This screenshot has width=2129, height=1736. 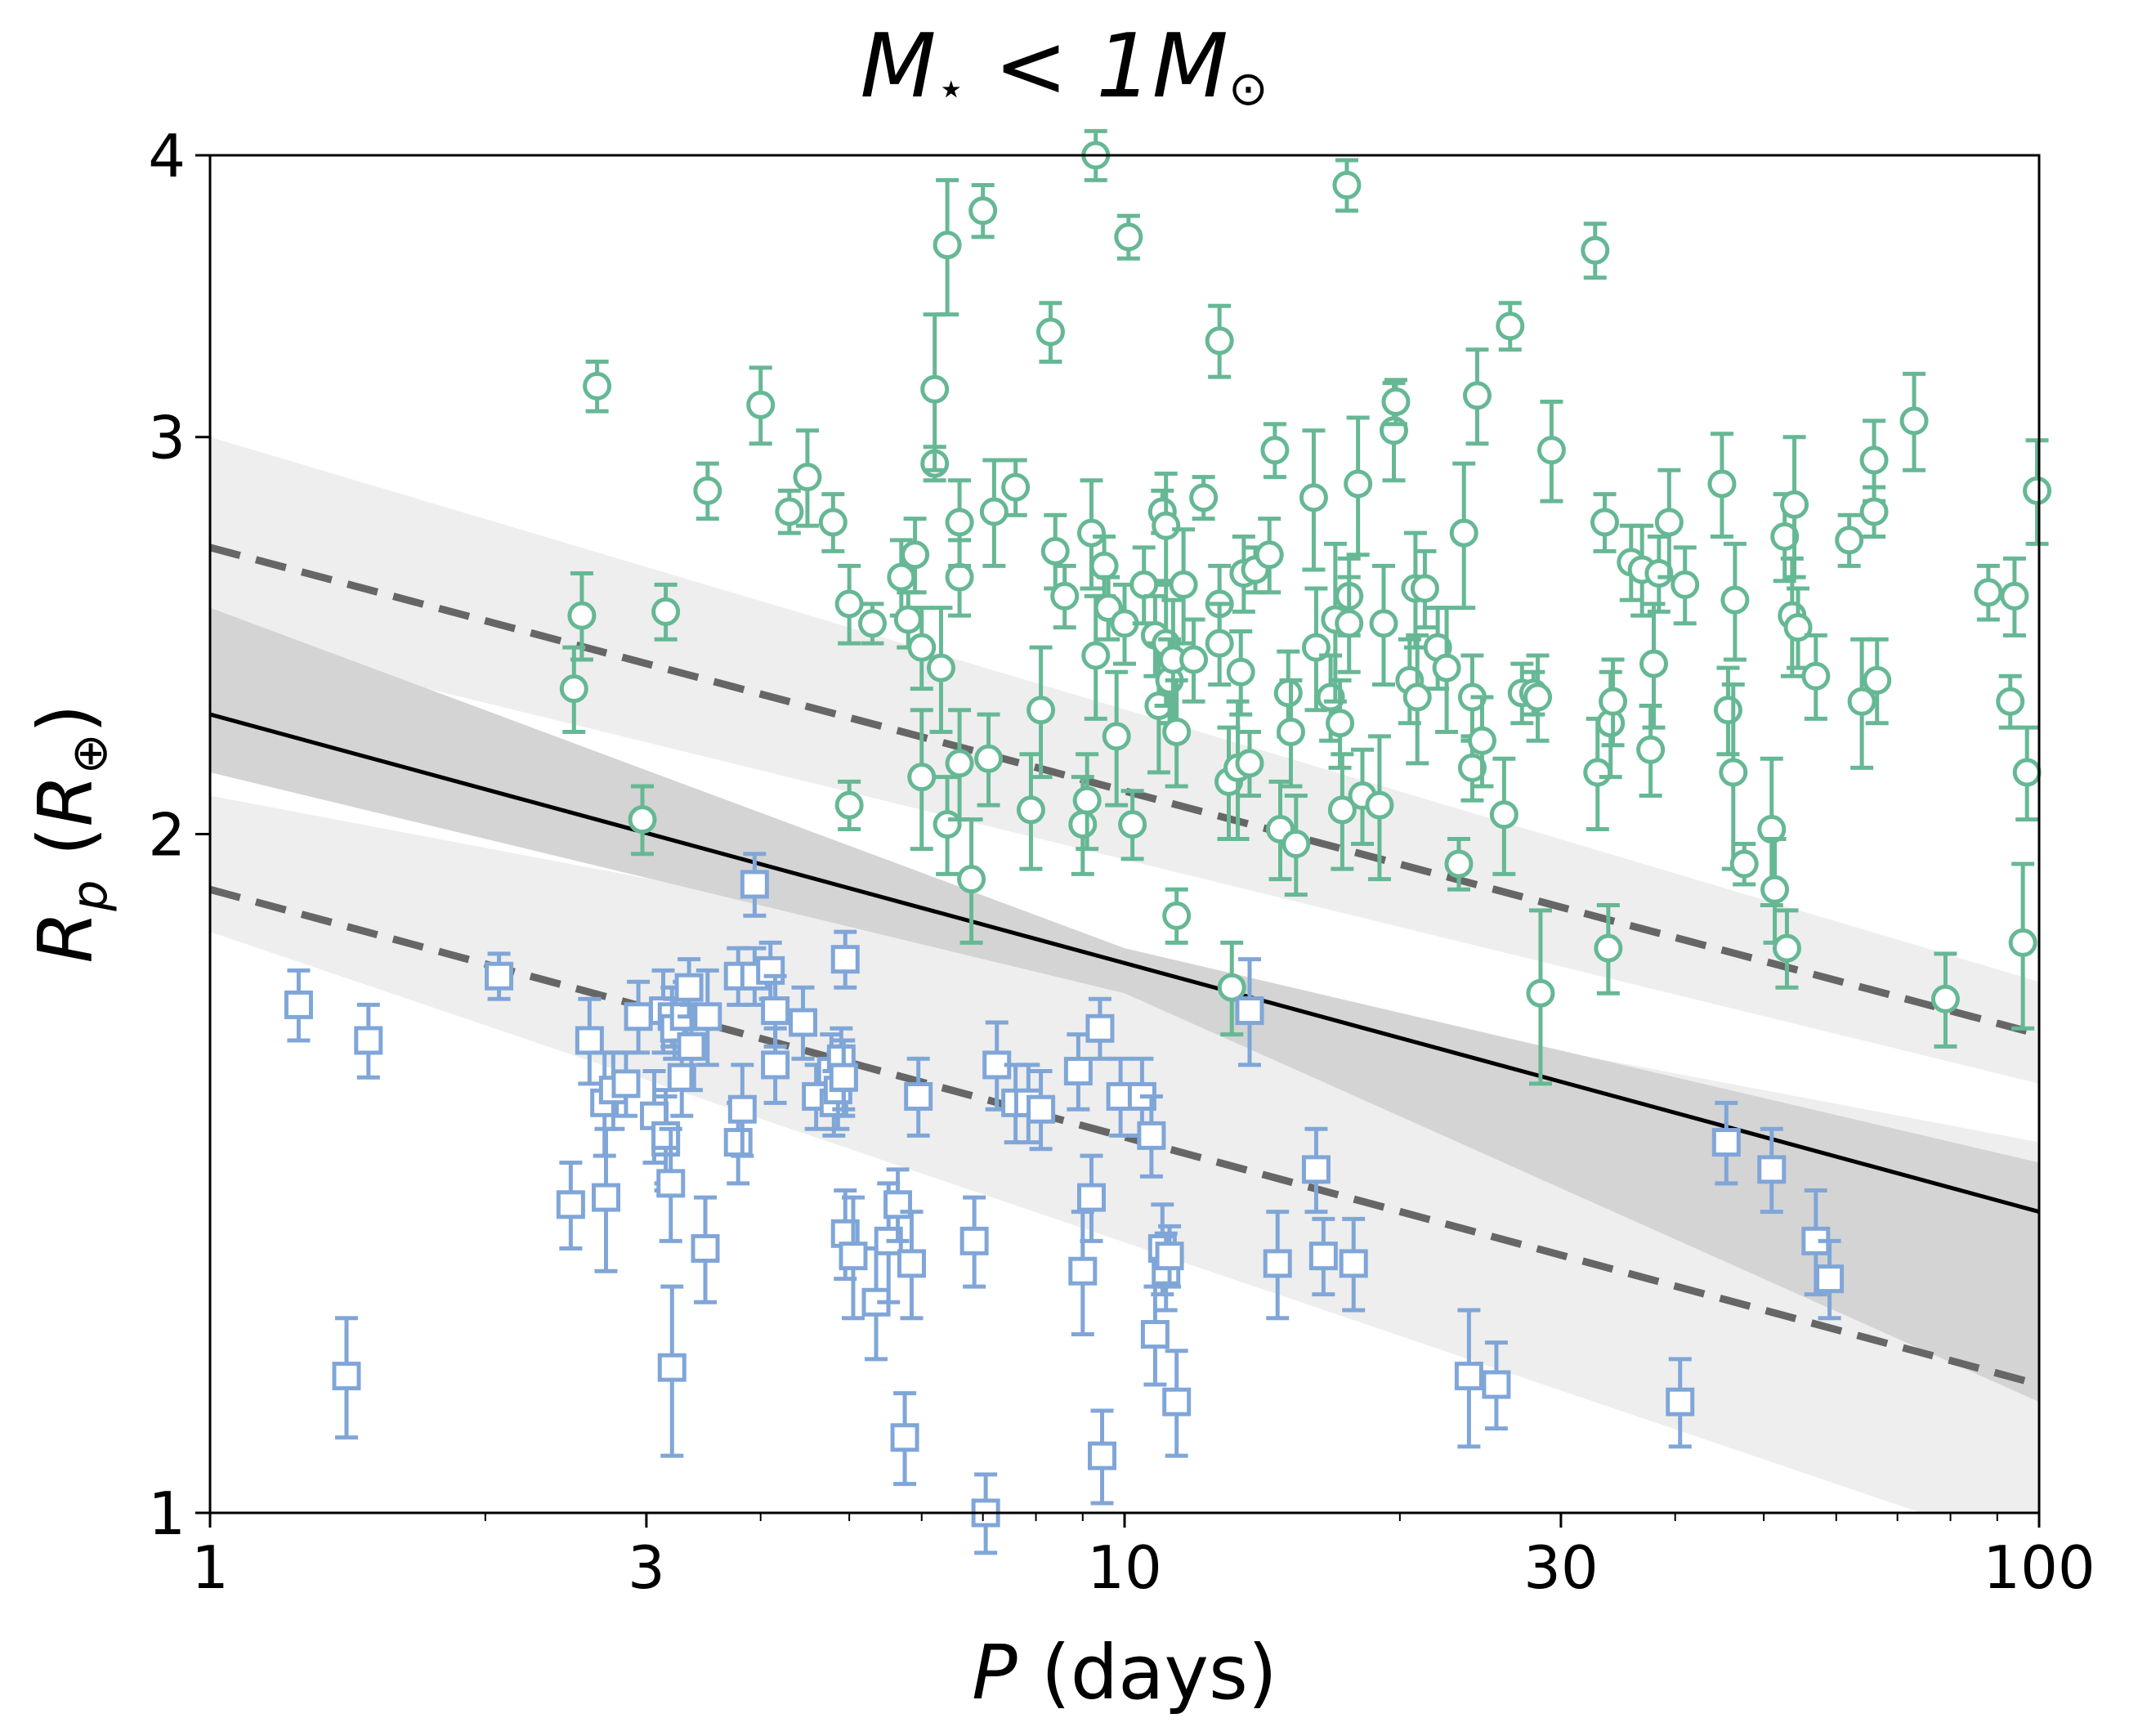 What do you see at coordinates (70, 834) in the screenshot?
I see `svg-text: Rp (R⊕)` at bounding box center [70, 834].